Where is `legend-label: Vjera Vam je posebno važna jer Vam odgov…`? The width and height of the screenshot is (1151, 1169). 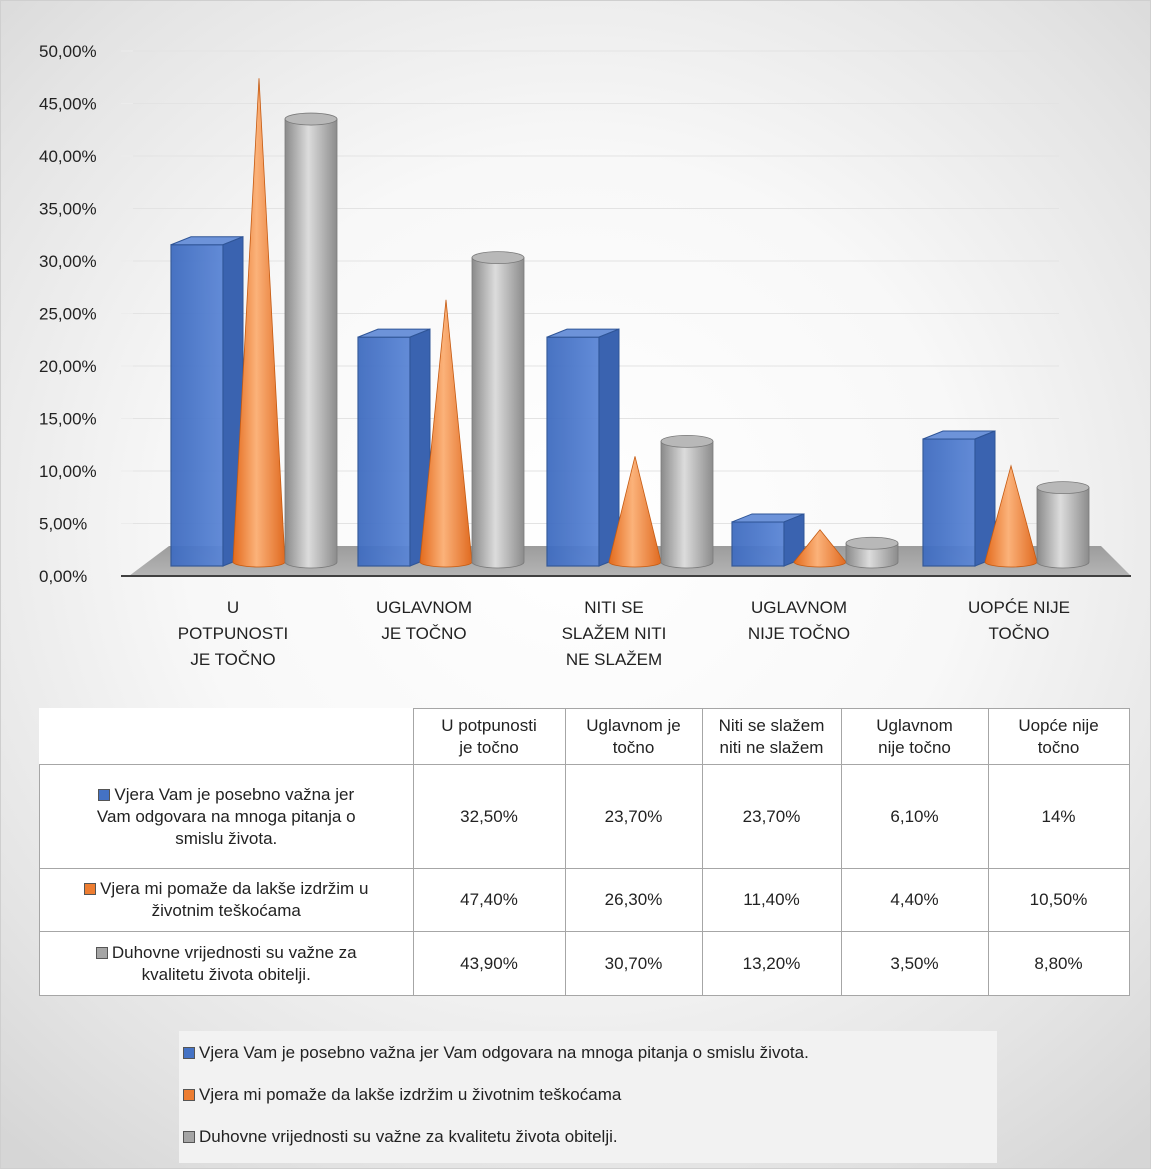 legend-label: Vjera Vam je posebno važna jer Vam odgov… is located at coordinates (504, 1052).